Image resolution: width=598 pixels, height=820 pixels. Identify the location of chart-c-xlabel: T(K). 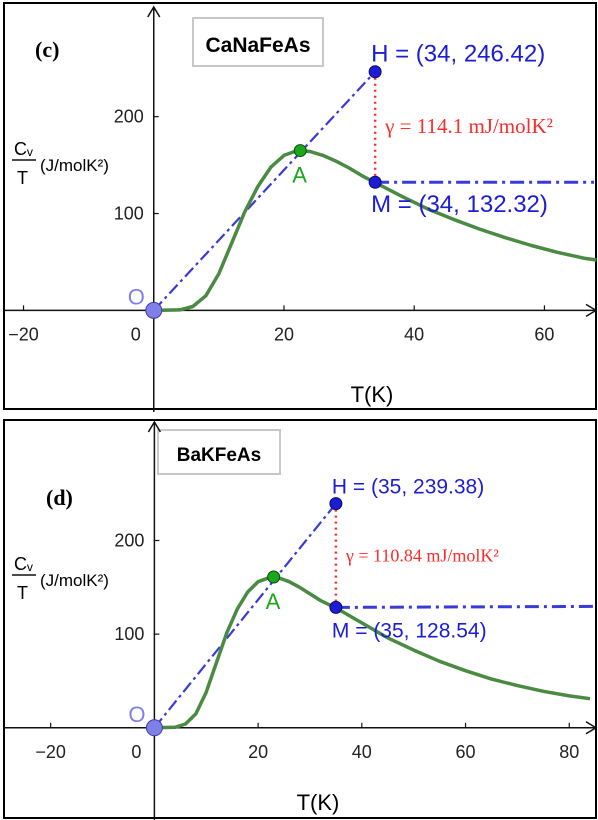
(372, 394).